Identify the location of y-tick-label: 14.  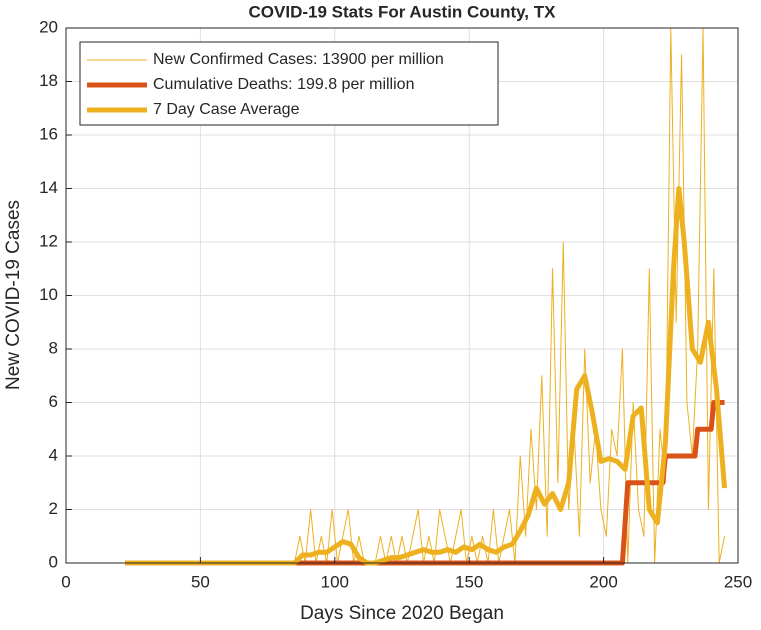
(48, 187).